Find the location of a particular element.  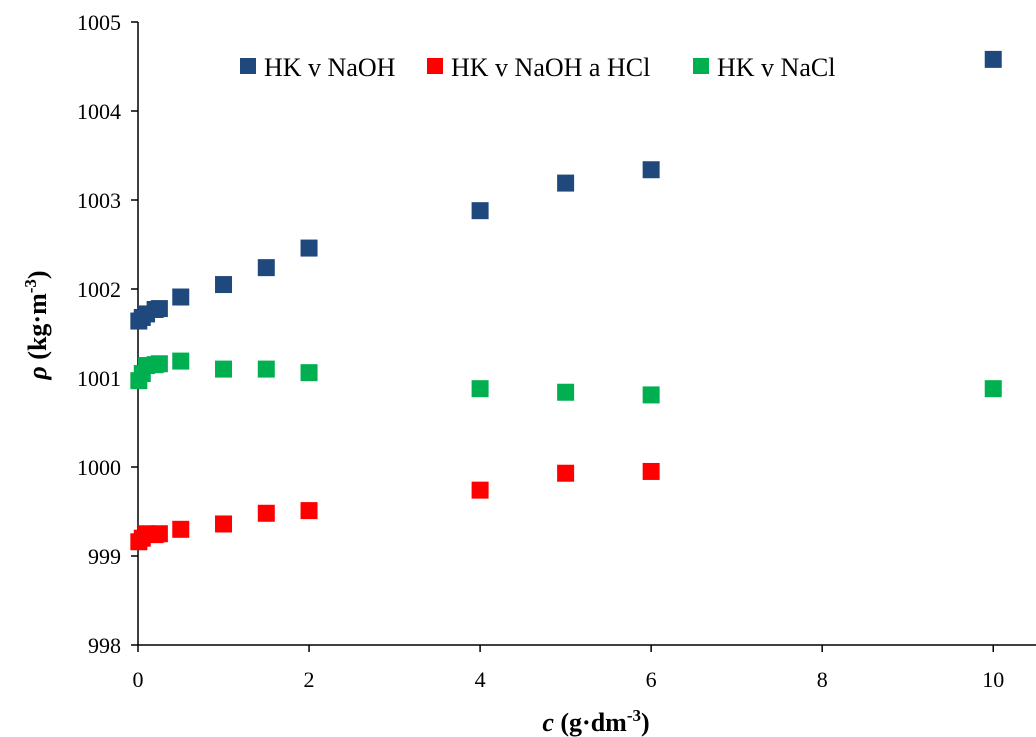

y-tick-label: 998 is located at coordinates (104, 645).